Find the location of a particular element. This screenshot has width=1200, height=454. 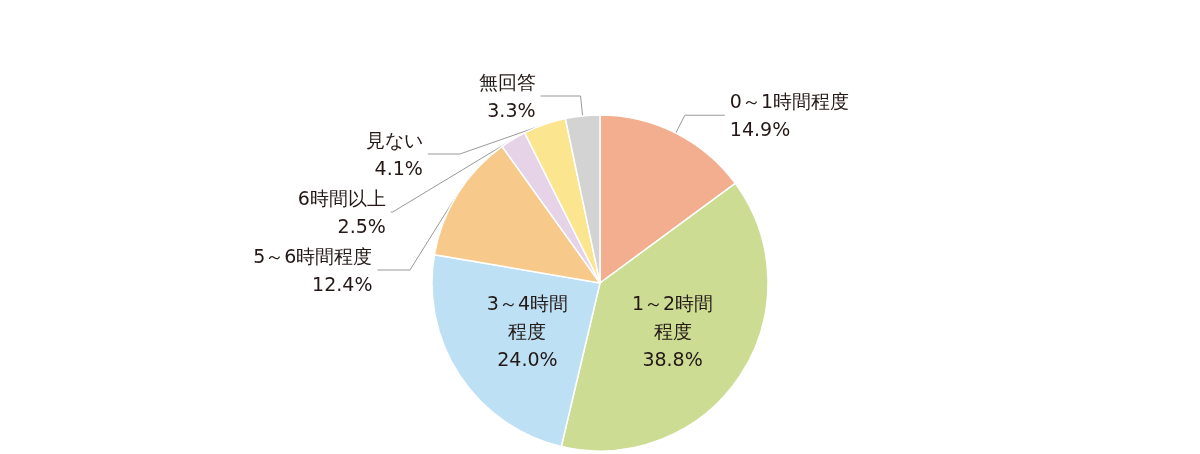

data-label: 2.5% is located at coordinates (361, 226).